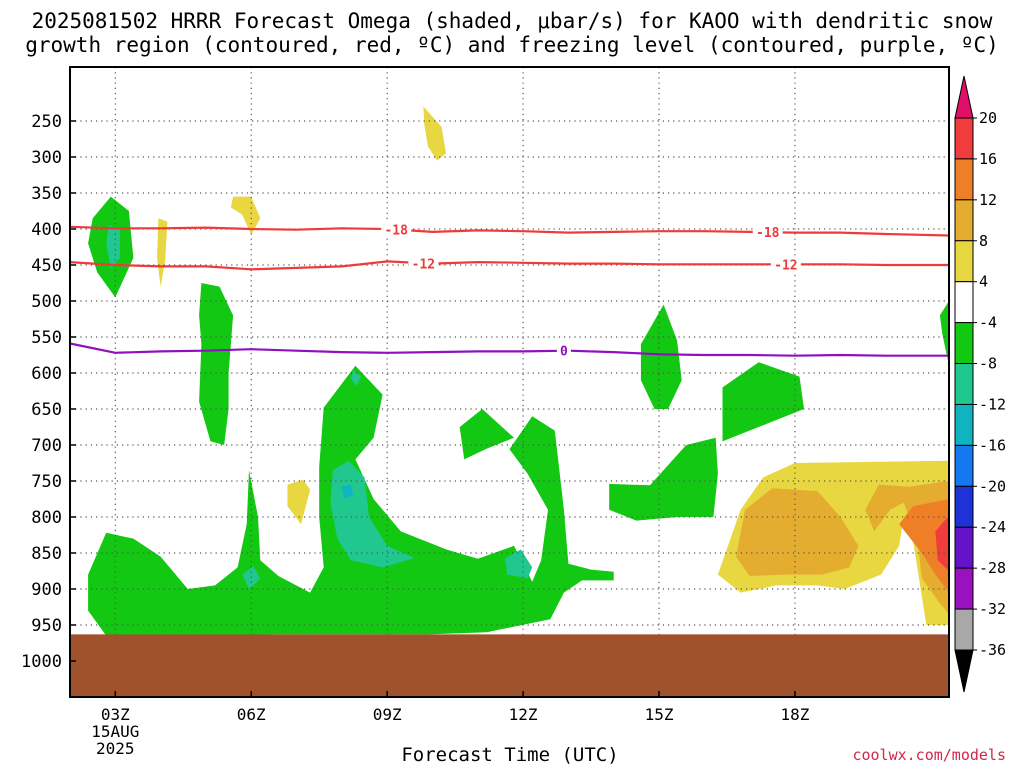 The height and width of the screenshot is (768, 1024). Describe the element at coordinates (983, 282) in the screenshot. I see `colorbar-label: 4` at that location.